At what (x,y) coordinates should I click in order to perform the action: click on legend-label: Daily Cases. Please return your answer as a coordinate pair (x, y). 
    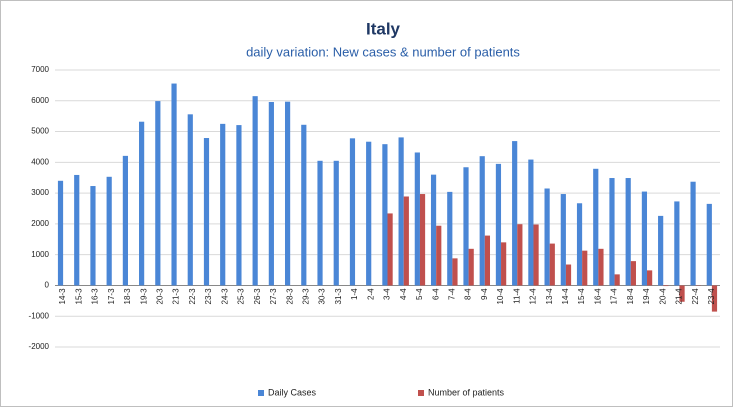
    Looking at the image, I should click on (292, 392).